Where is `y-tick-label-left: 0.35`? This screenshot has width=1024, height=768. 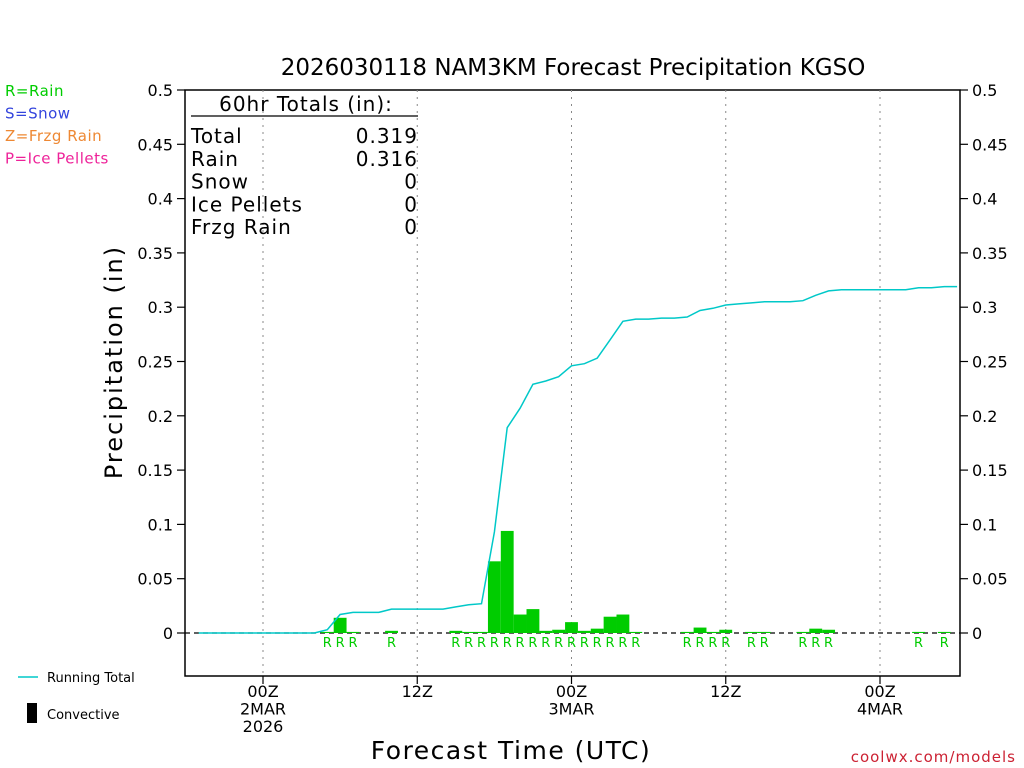
y-tick-label-left: 0.35 is located at coordinates (155, 253).